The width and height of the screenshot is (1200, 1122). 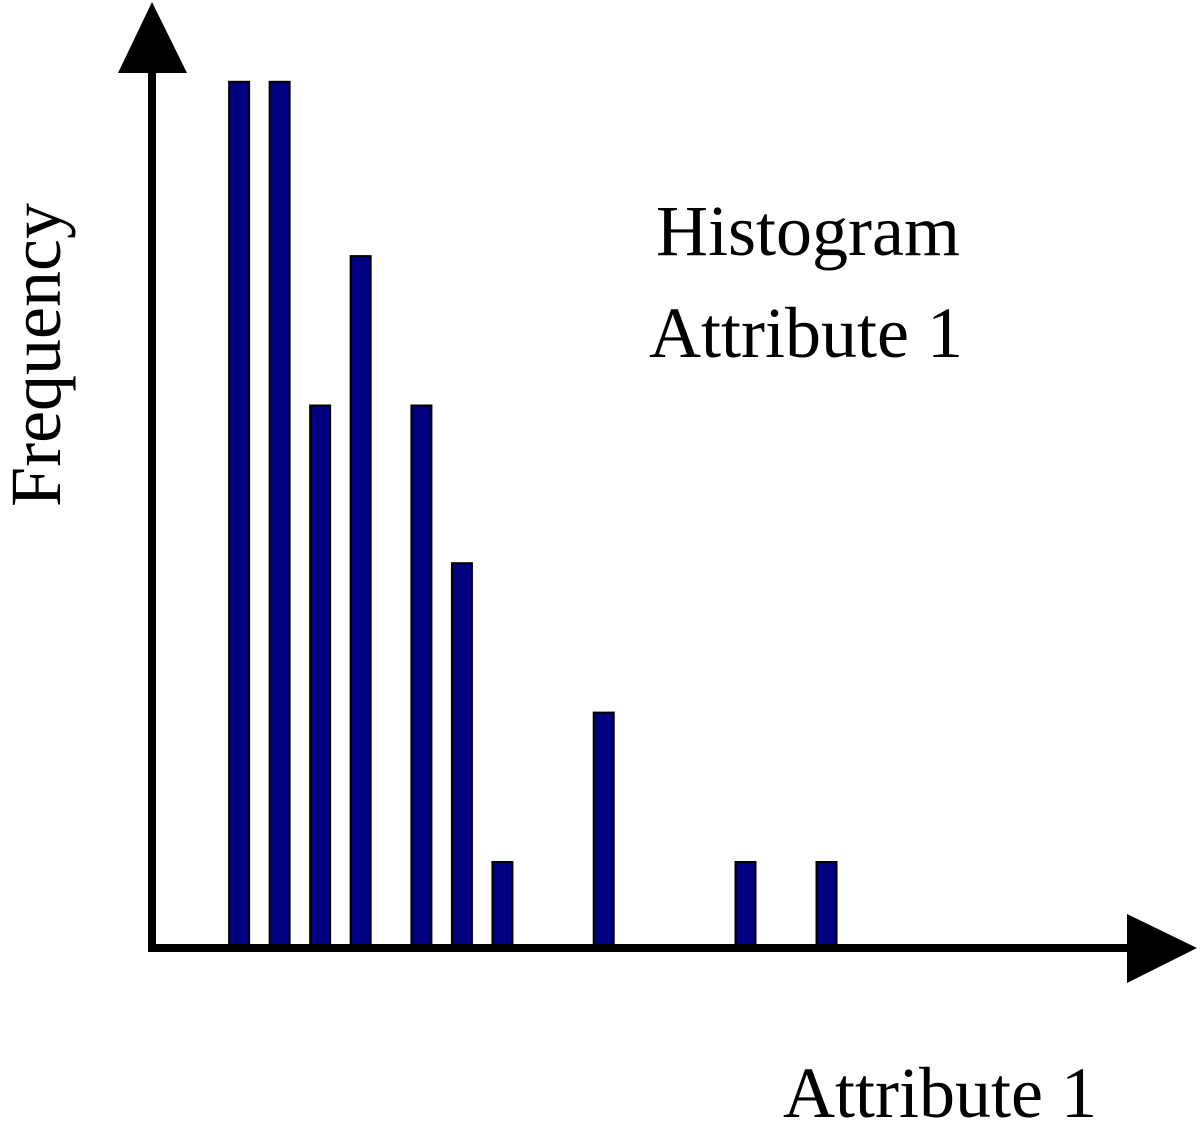 What do you see at coordinates (38, 355) in the screenshot?
I see `y-axis-label: Frequency` at bounding box center [38, 355].